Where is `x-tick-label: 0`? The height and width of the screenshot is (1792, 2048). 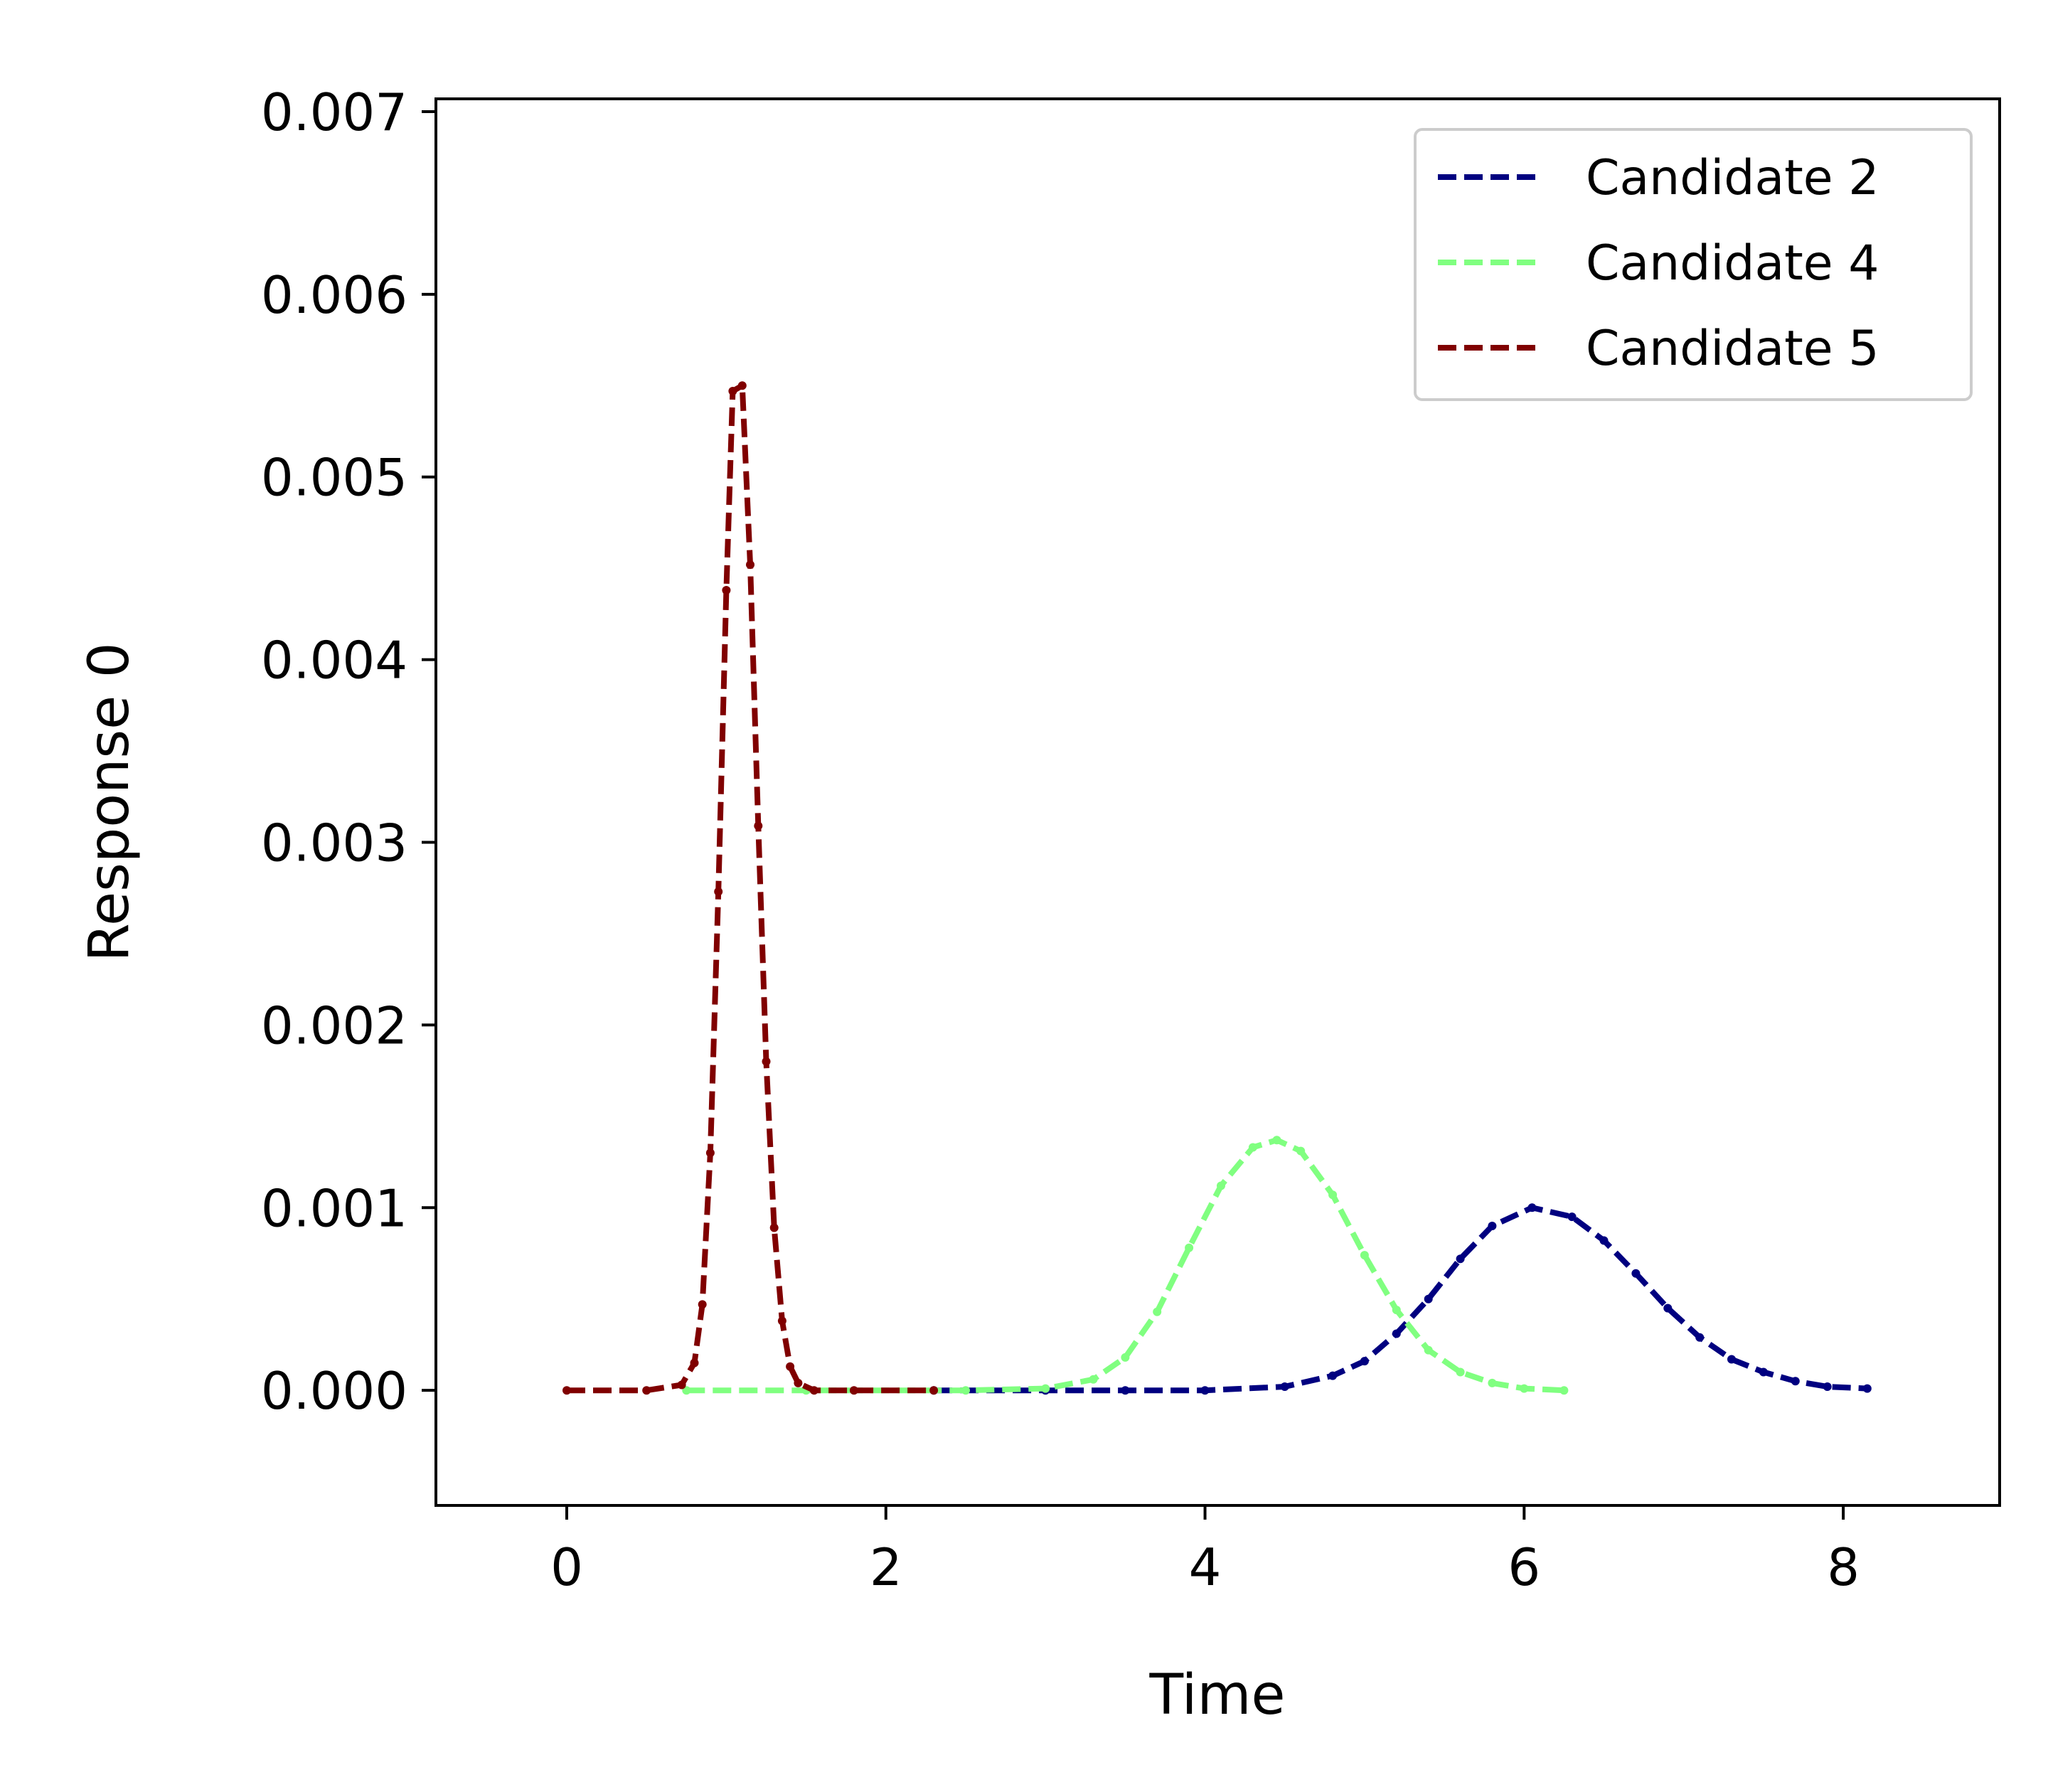 x-tick-label: 0 is located at coordinates (566, 1567).